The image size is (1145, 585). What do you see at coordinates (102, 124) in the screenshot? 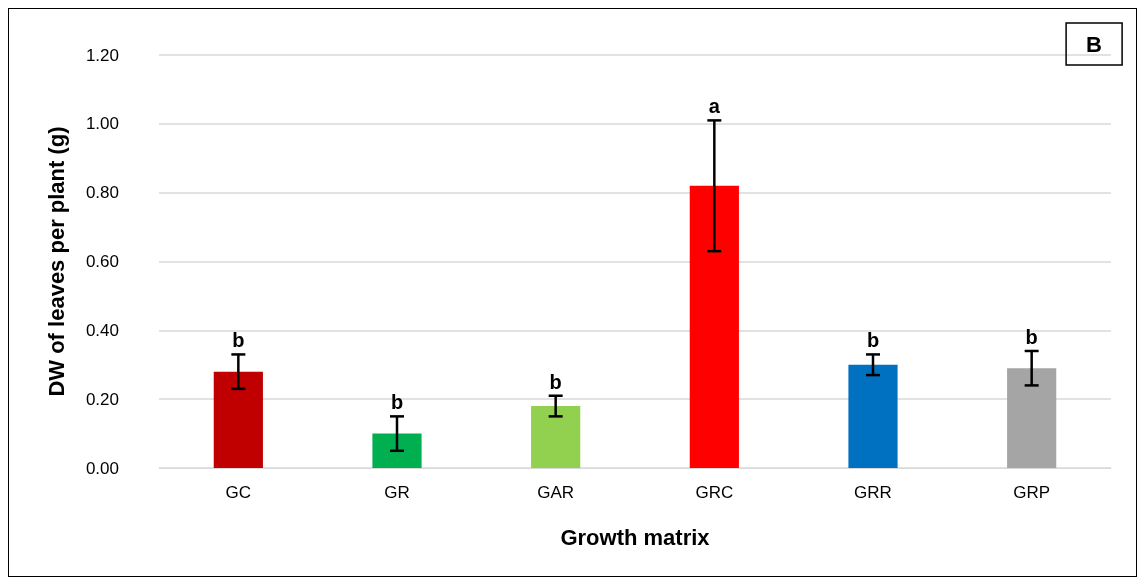
I see `y-tick-label: 1.00` at bounding box center [102, 124].